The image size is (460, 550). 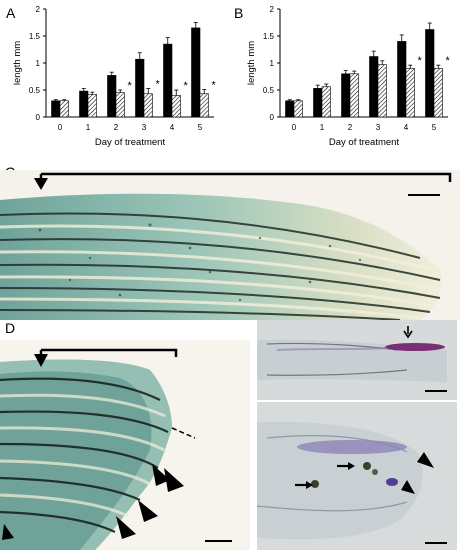 What do you see at coordinates (41, 184) in the screenshot?
I see `amputation-arrow-icon` at bounding box center [41, 184].